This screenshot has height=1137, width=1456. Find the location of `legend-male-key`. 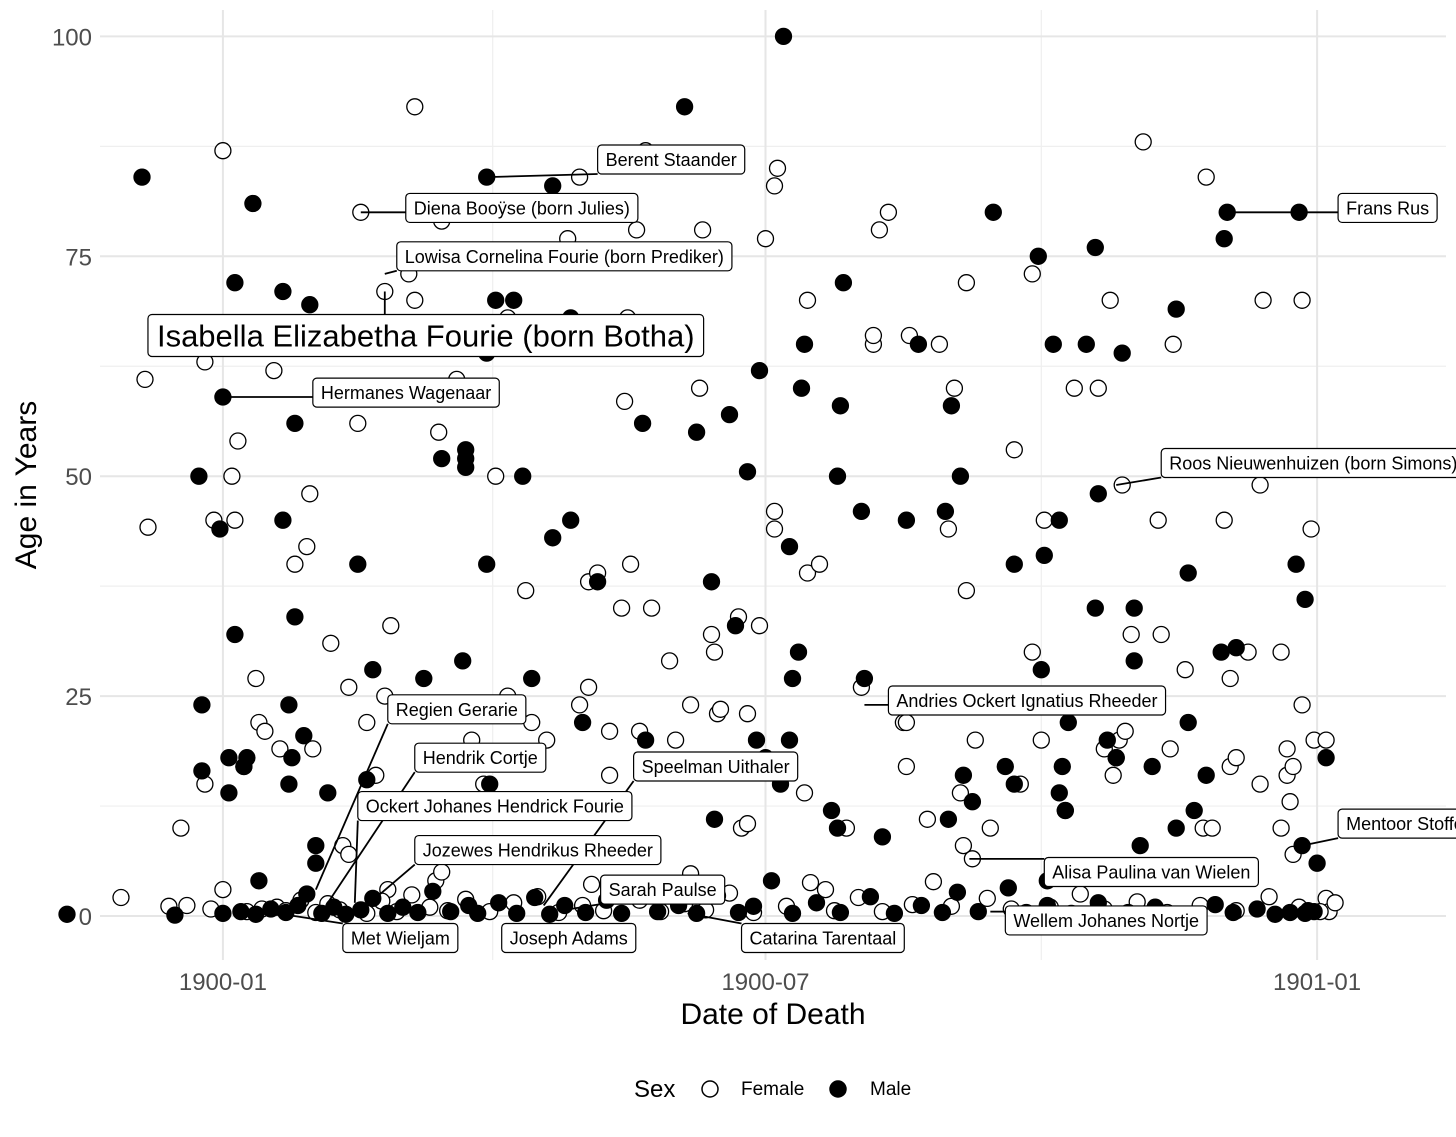

legend-male-key is located at coordinates (838, 1089).